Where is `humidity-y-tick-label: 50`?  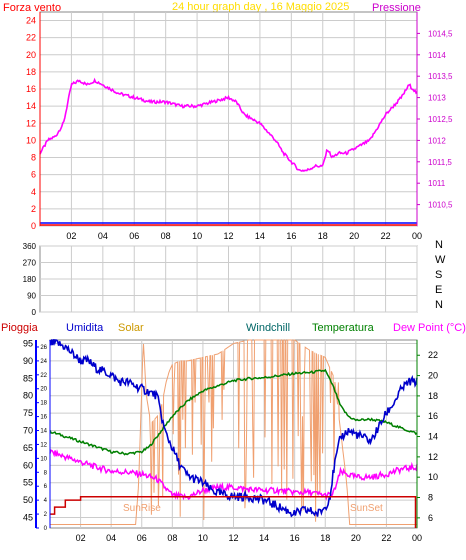 humidity-y-tick-label: 50 is located at coordinates (28, 500).